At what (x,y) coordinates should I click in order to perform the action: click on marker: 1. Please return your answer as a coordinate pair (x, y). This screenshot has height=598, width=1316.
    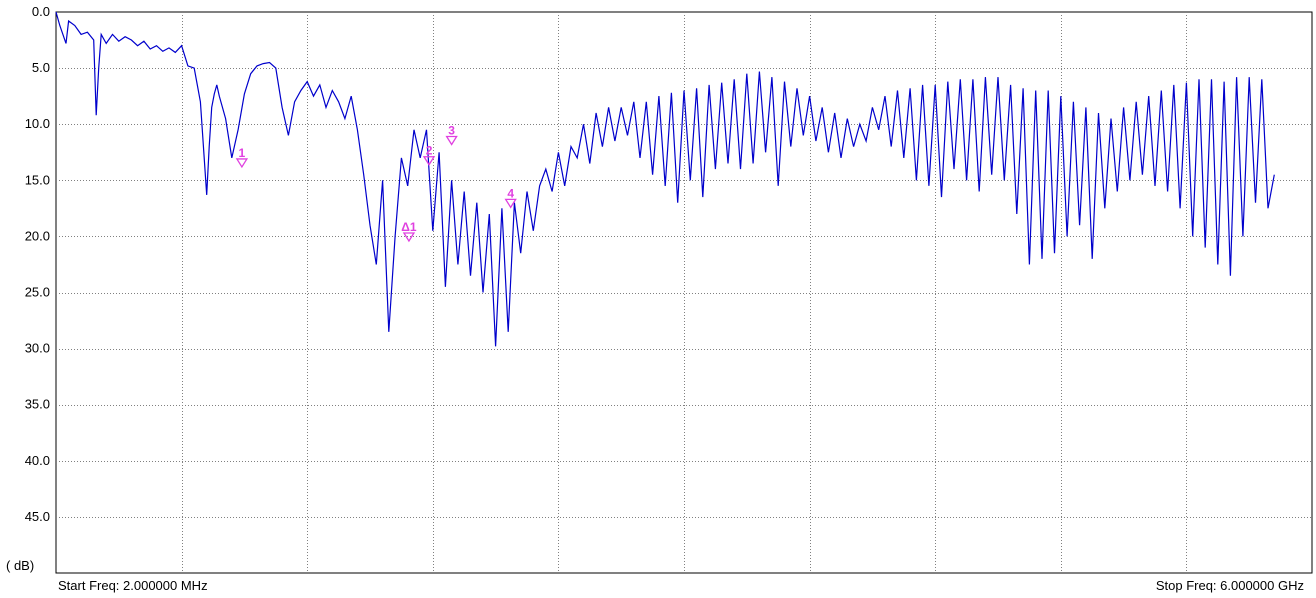
    Looking at the image, I should click on (242, 157).